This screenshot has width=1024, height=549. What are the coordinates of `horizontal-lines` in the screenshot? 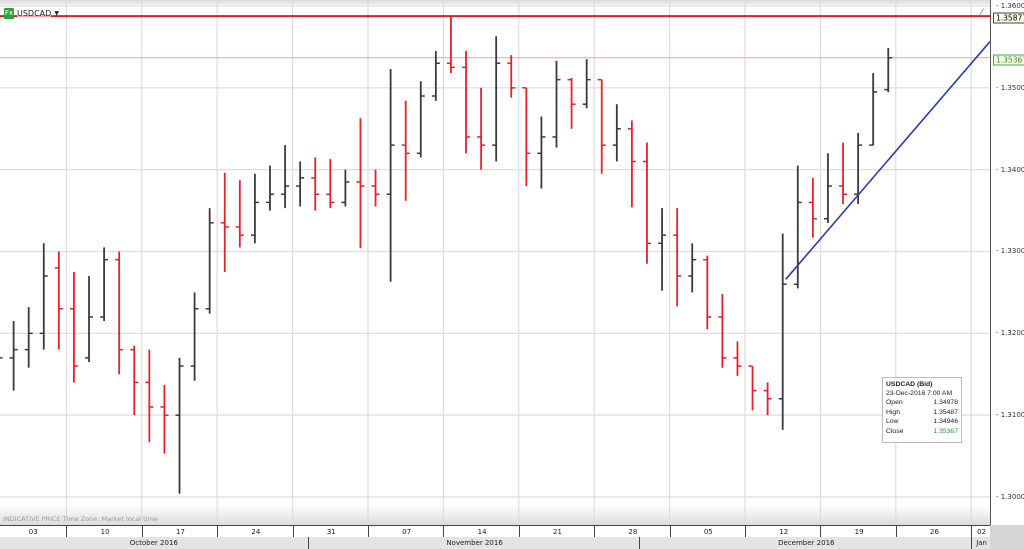 It's located at (495, 37).